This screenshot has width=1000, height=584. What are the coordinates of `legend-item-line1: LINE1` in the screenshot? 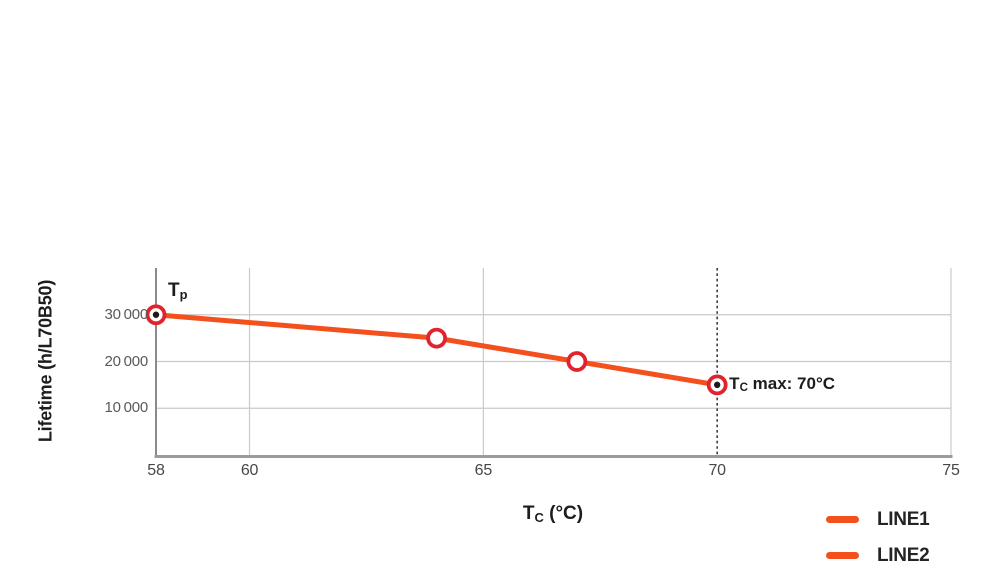 It's located at (878, 519).